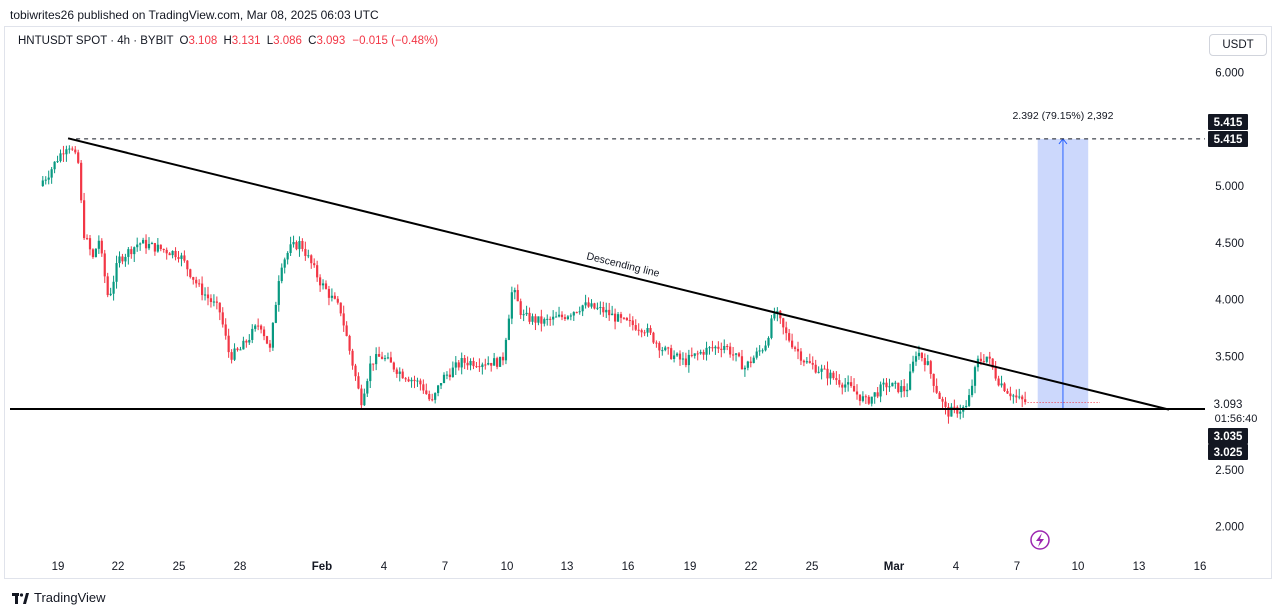 The image size is (1281, 615). I want to click on time-tick: 25, so click(812, 567).